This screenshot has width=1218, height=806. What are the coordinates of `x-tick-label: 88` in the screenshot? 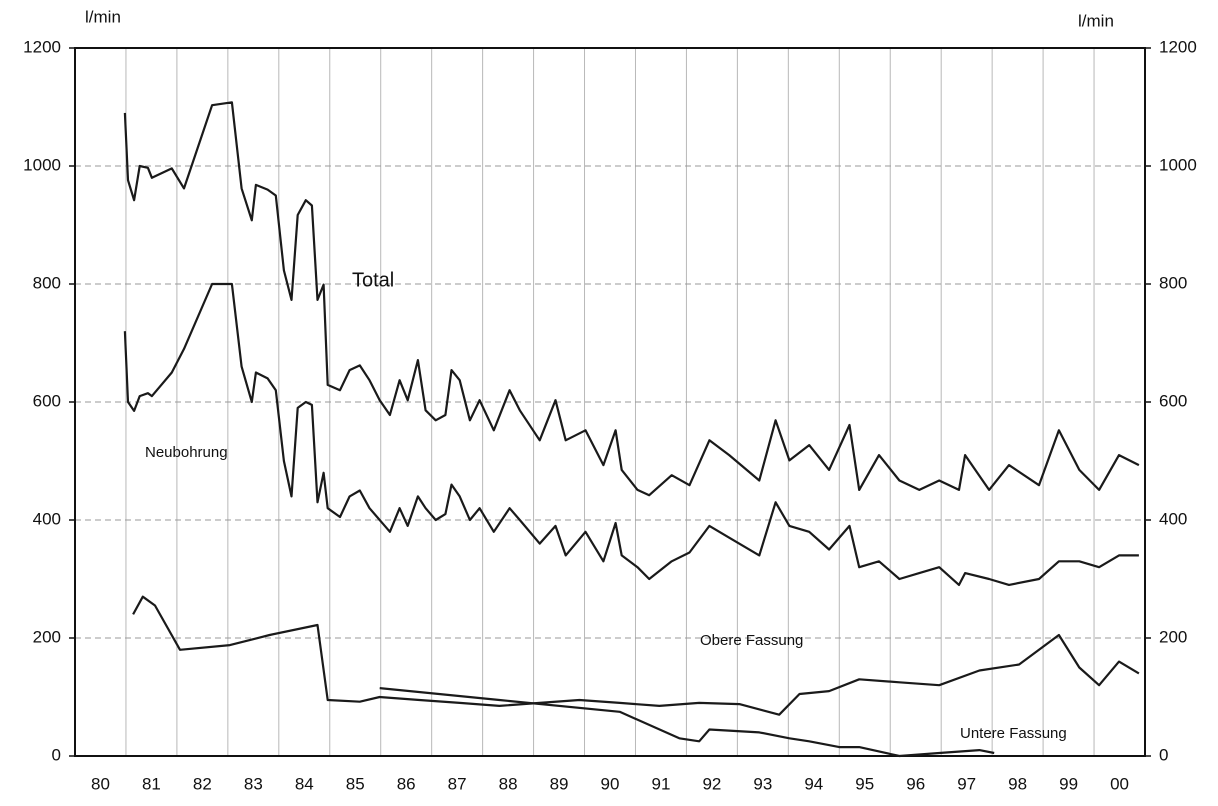 It's located at (508, 783).